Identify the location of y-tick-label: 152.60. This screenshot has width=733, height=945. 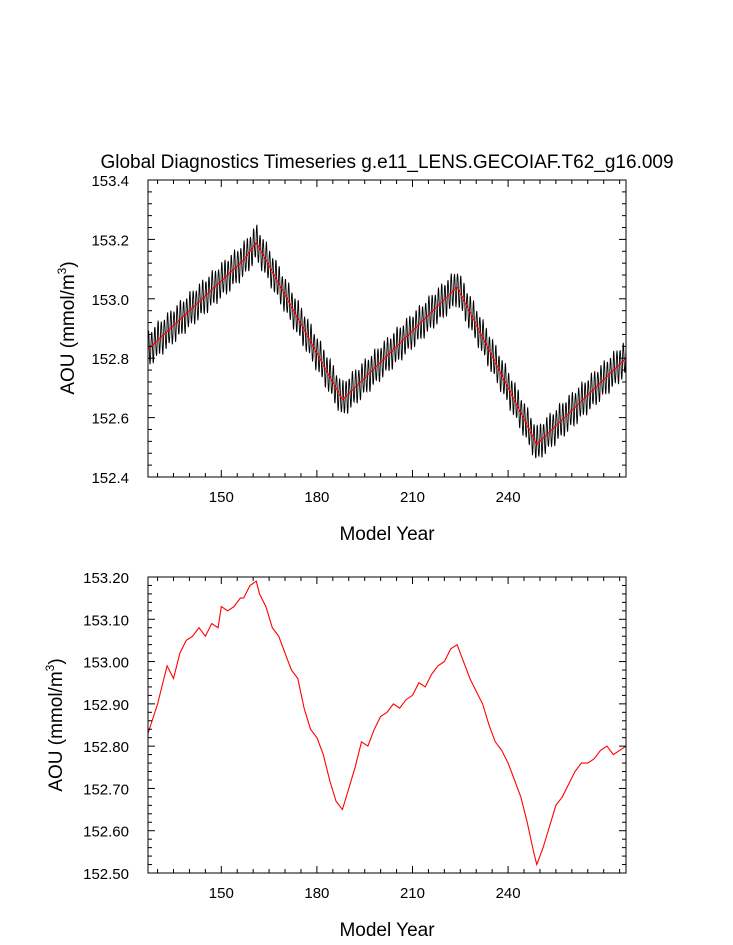
(106, 832).